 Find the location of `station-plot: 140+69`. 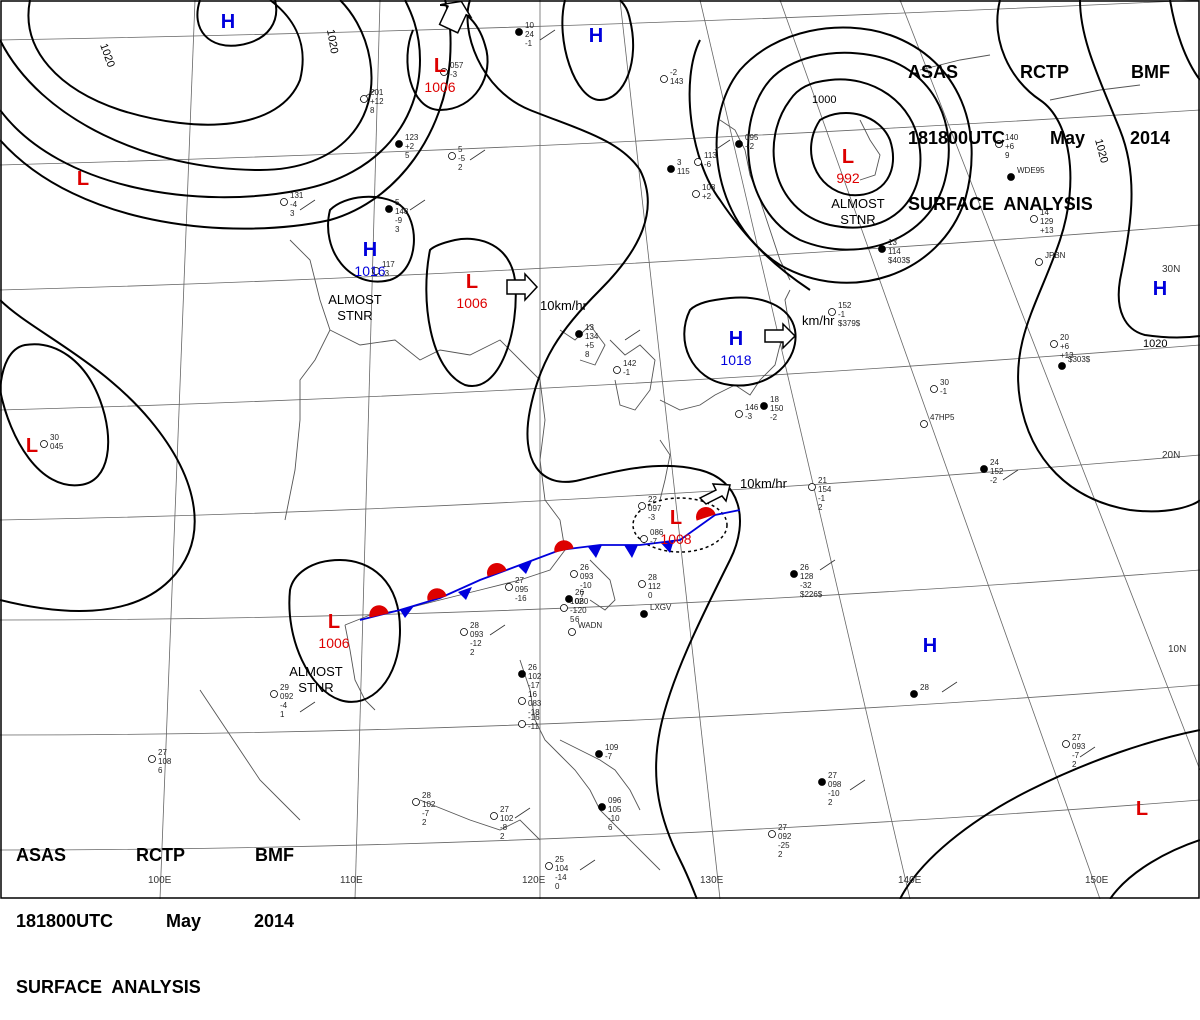

station-plot: 140+69 is located at coordinates (1012, 146).